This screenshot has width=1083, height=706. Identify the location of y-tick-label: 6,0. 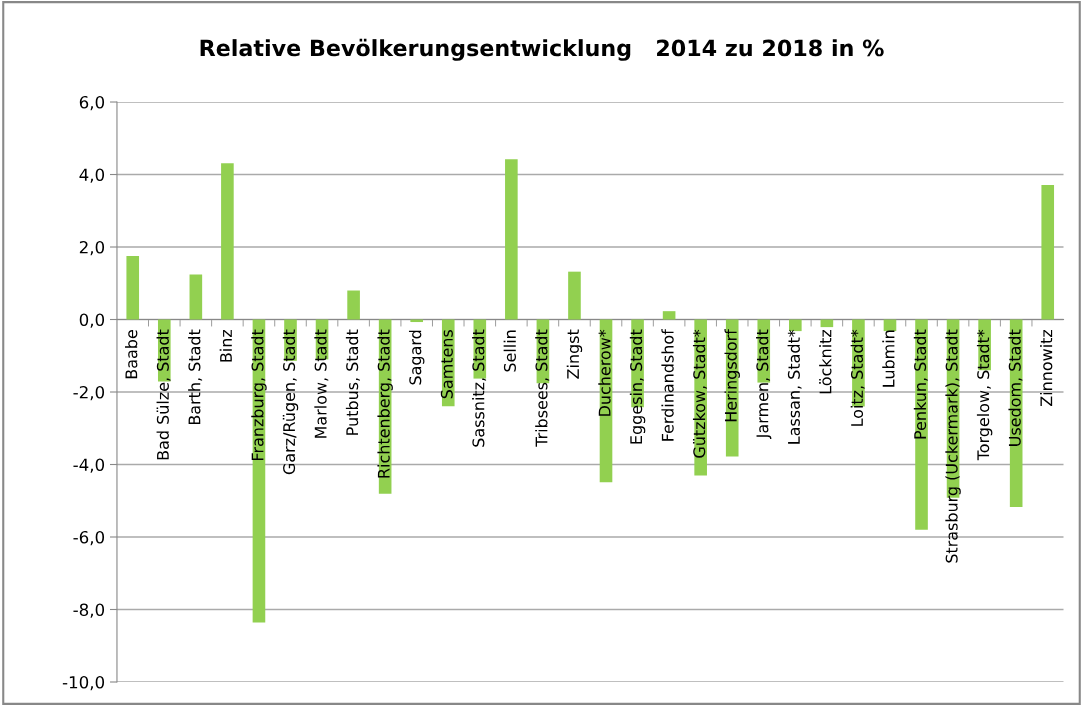
(92, 103).